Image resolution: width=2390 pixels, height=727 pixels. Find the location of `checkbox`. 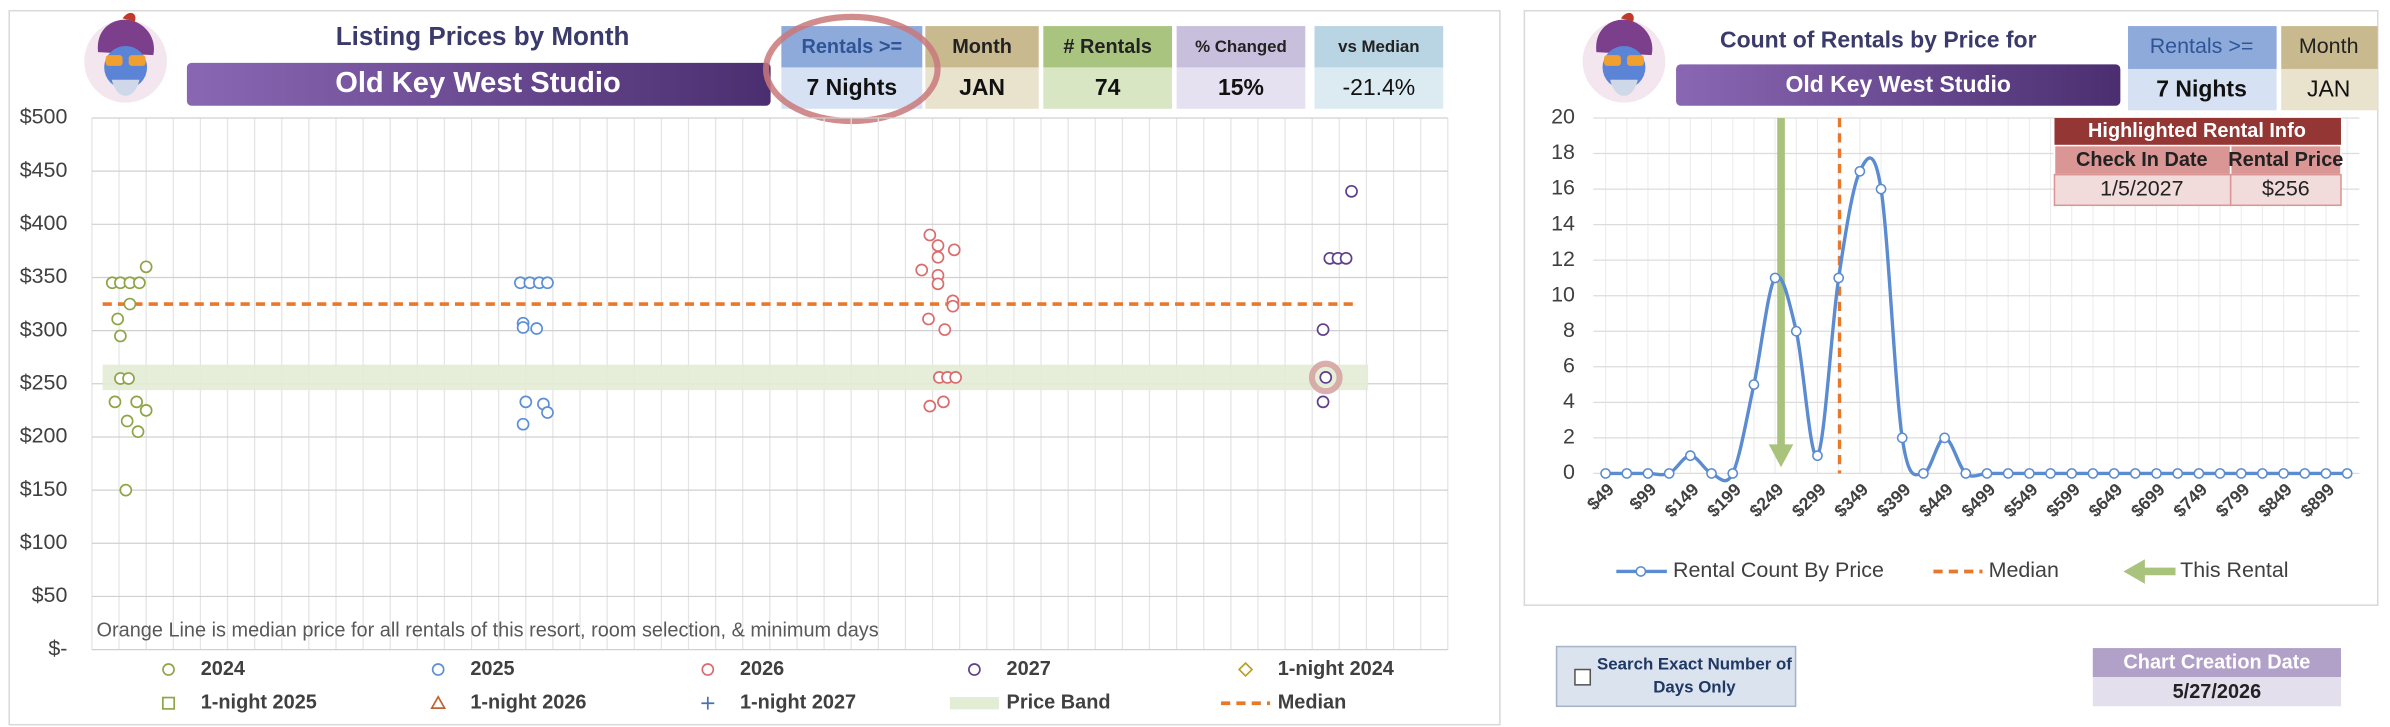

checkbox is located at coordinates (1583, 677).